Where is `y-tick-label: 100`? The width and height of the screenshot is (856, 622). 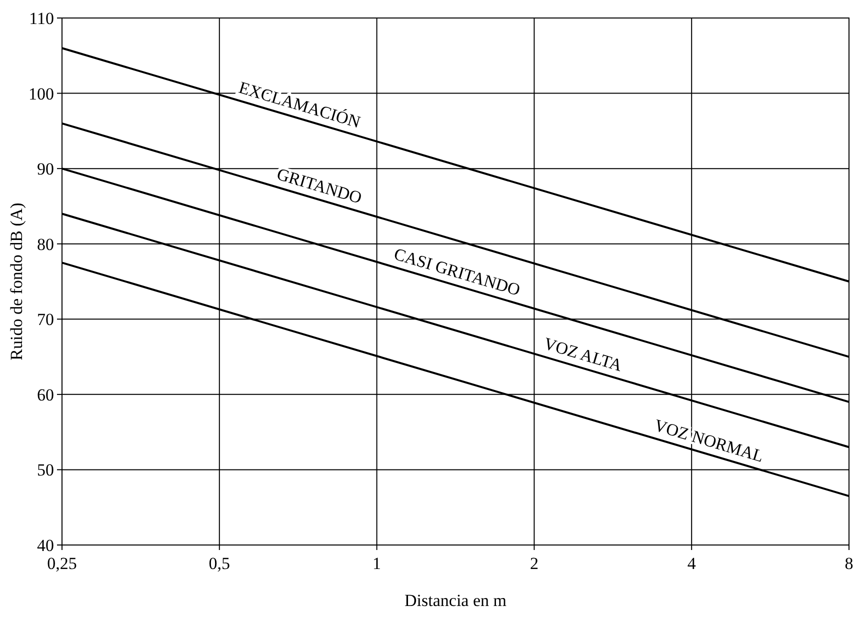
y-tick-label: 100 is located at coordinates (41, 94).